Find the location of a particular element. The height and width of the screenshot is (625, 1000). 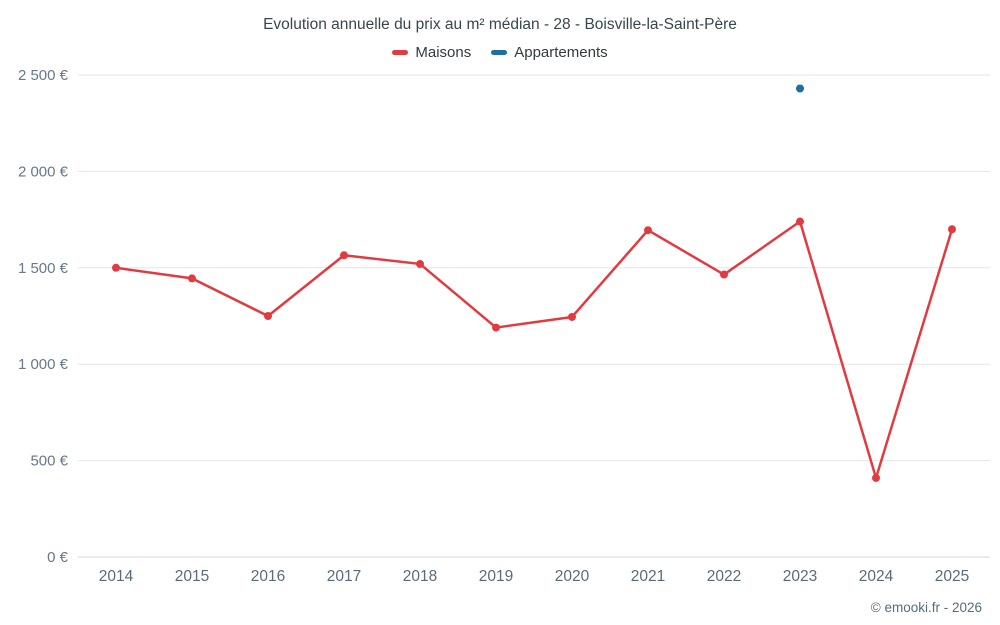

appartements-series-swatch is located at coordinates (499, 52).